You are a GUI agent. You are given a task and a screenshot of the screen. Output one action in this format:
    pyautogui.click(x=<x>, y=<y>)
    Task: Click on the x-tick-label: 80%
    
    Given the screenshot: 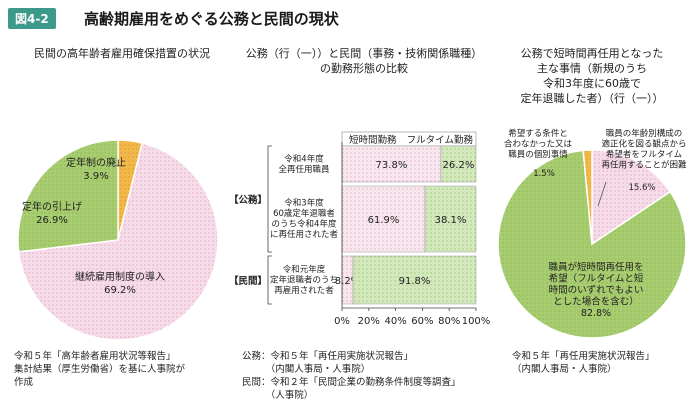 What is the action you would take?
    pyautogui.click(x=449, y=321)
    